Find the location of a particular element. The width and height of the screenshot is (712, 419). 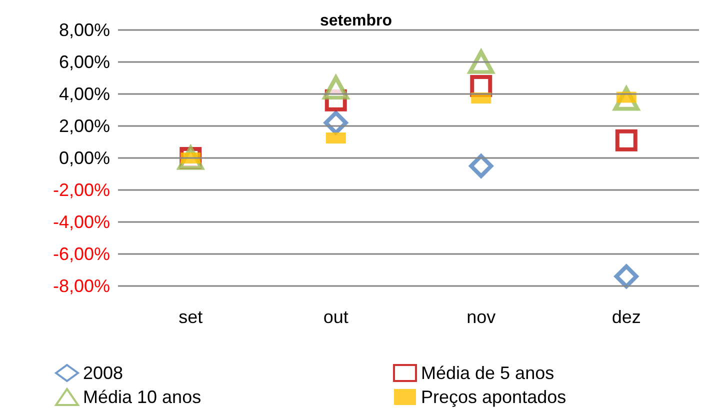

y-tick-label: -2,00% is located at coordinates (81, 190).